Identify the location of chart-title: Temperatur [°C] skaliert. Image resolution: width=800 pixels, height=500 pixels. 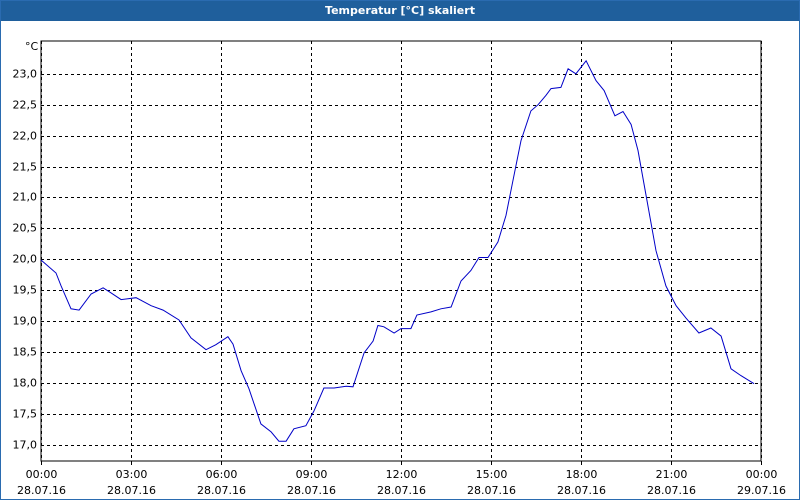
(400, 11).